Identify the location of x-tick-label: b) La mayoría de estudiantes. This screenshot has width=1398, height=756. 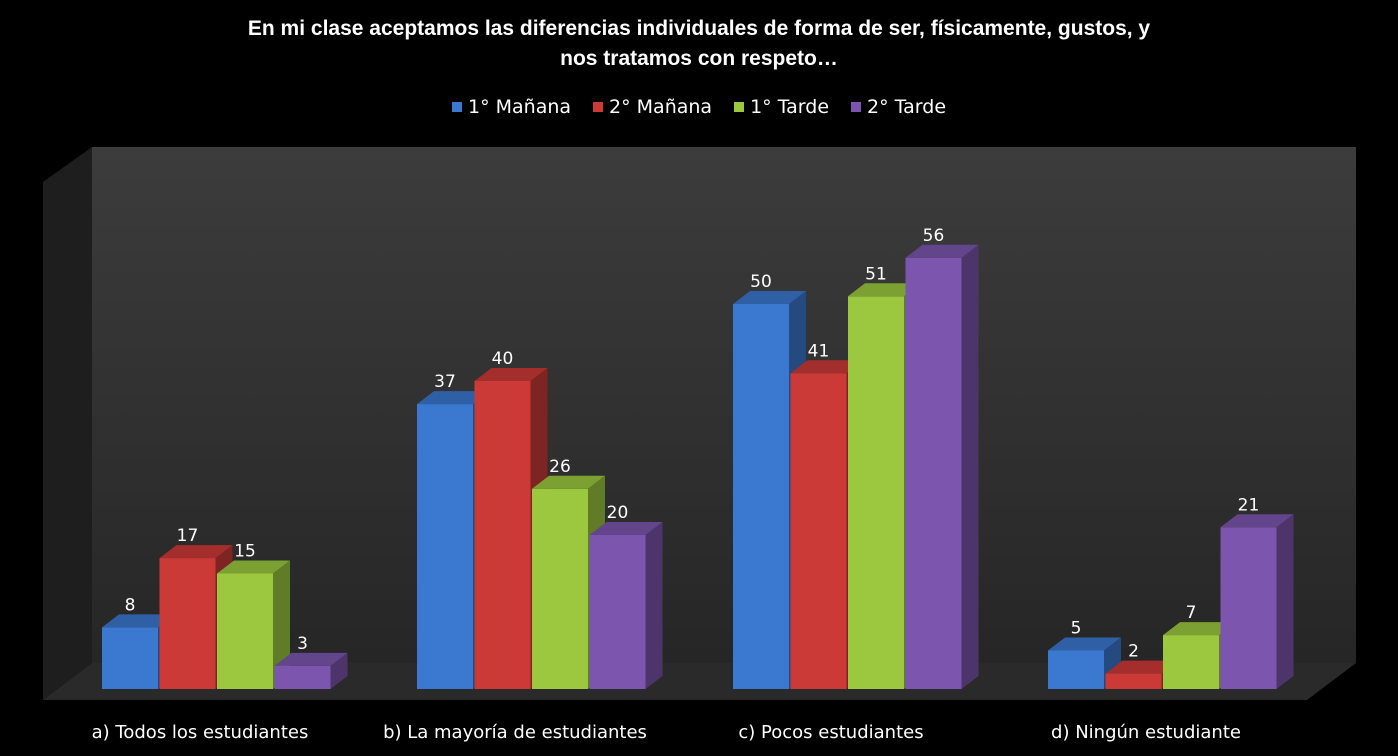
(515, 732).